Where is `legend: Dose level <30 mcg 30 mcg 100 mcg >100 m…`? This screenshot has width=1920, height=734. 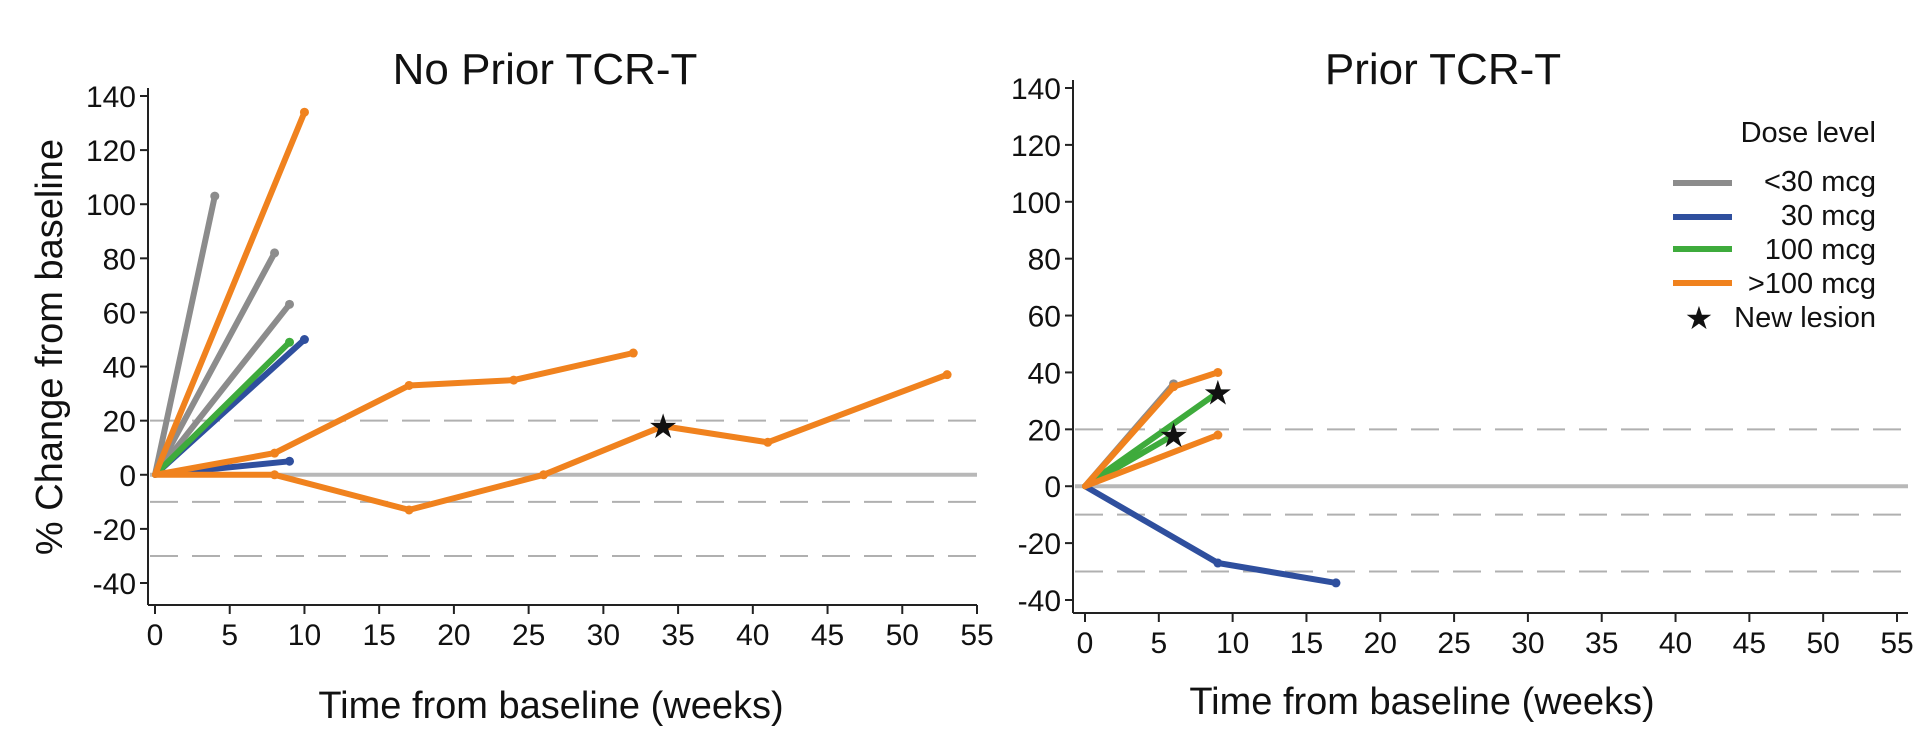
legend: Dose level <30 mcg 30 mcg 100 mcg >100 m… is located at coordinates (1774, 226).